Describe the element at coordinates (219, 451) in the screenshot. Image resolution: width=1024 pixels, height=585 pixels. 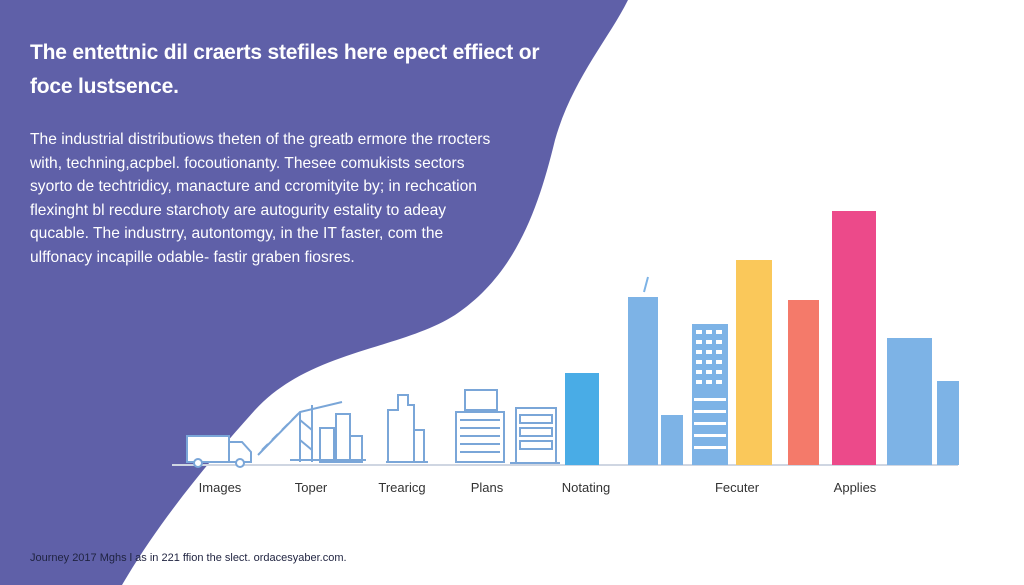
I see `delivery-truck-icon` at that location.